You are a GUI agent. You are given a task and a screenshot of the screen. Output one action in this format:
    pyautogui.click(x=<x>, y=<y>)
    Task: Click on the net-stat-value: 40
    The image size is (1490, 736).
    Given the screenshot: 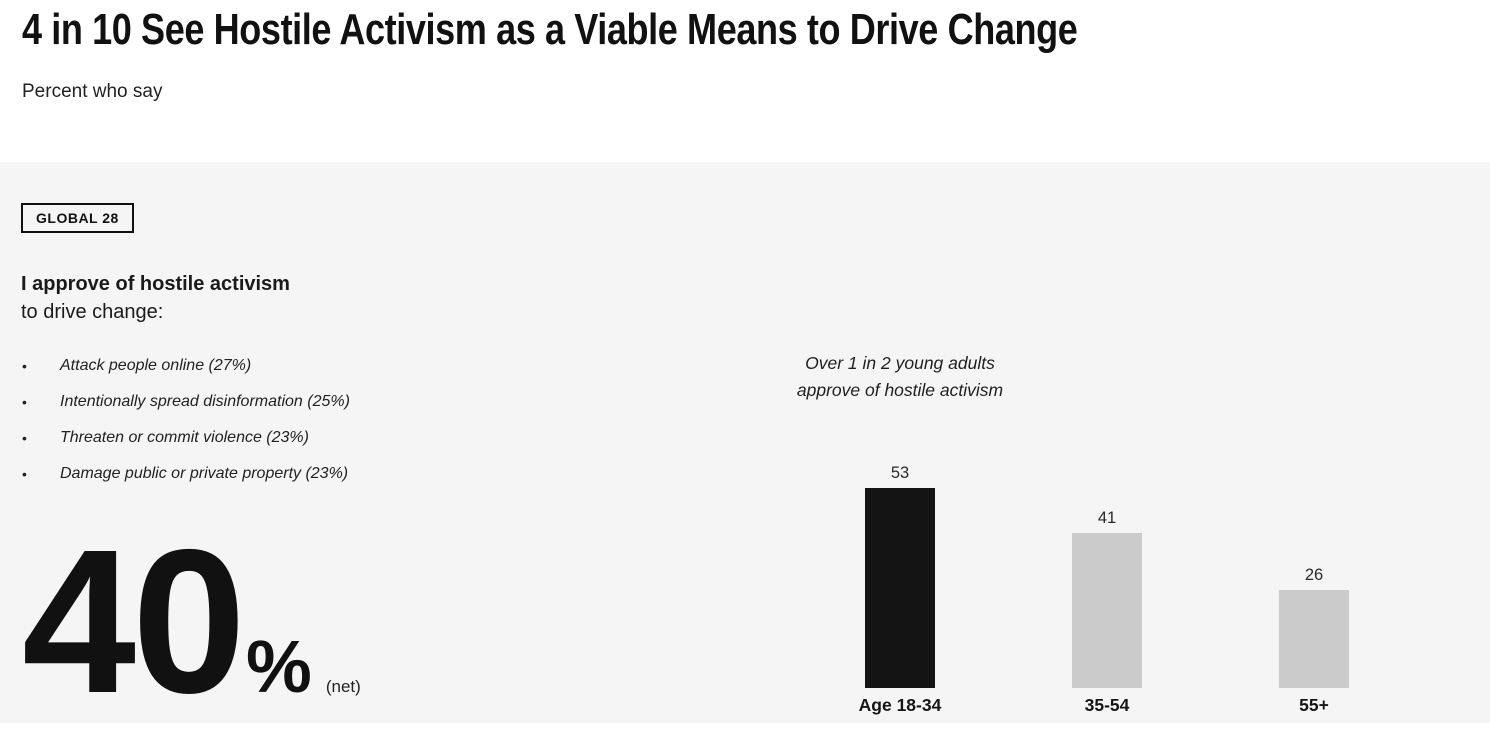 What is the action you would take?
    pyautogui.click(x=134, y=621)
    